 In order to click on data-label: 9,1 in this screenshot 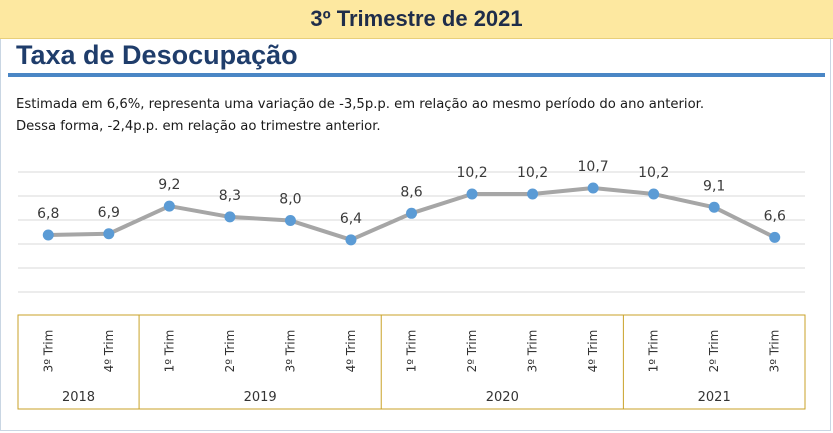, I will do `click(714, 186)`.